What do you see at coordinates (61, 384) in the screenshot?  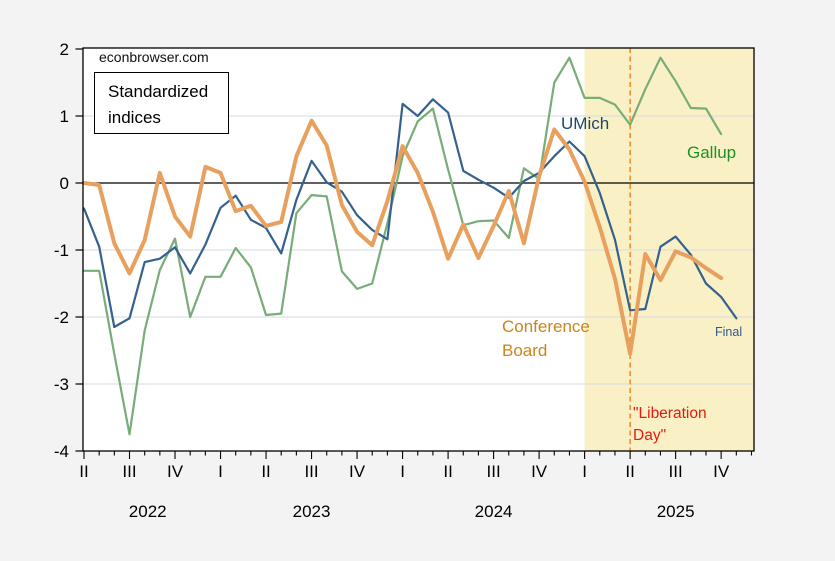 I see `y-tick-label: -3` at bounding box center [61, 384].